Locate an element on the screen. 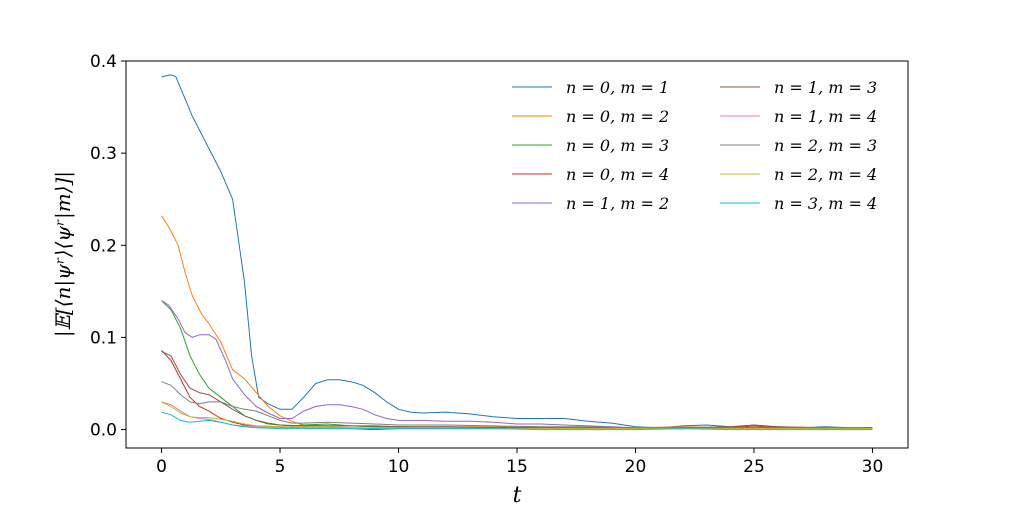 This screenshot has height=505, width=1010. x-tick-label: 25 is located at coordinates (754, 467).